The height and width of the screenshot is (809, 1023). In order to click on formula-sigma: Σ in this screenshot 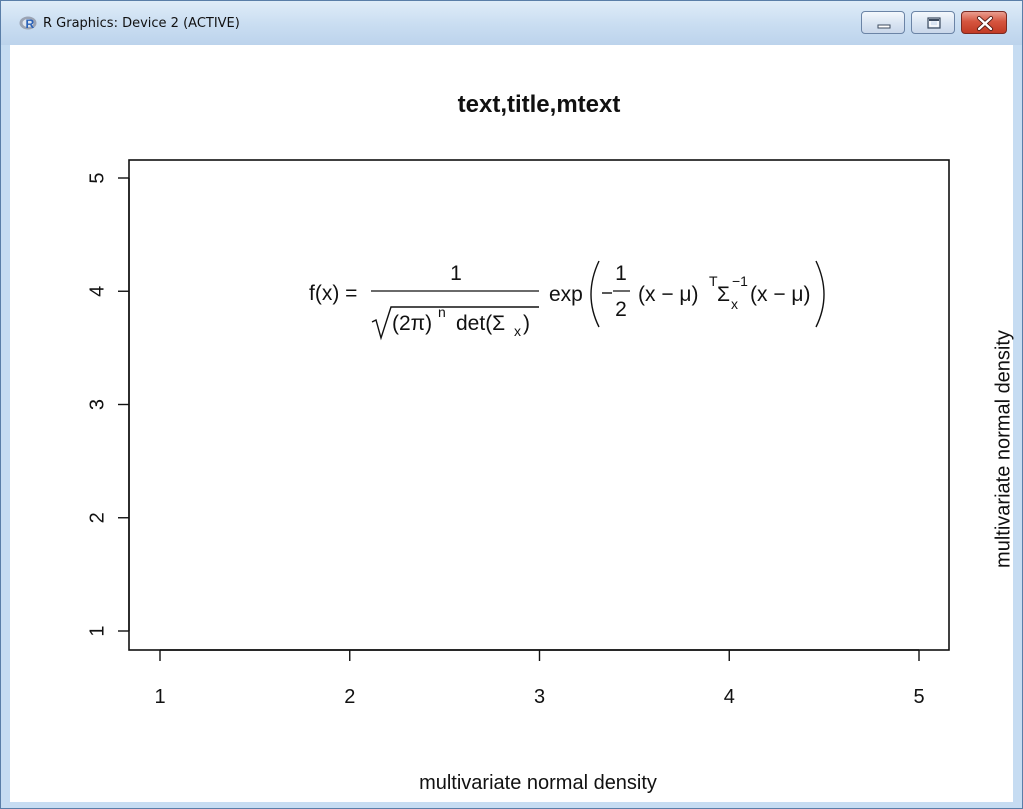, I will do `click(723, 294)`.